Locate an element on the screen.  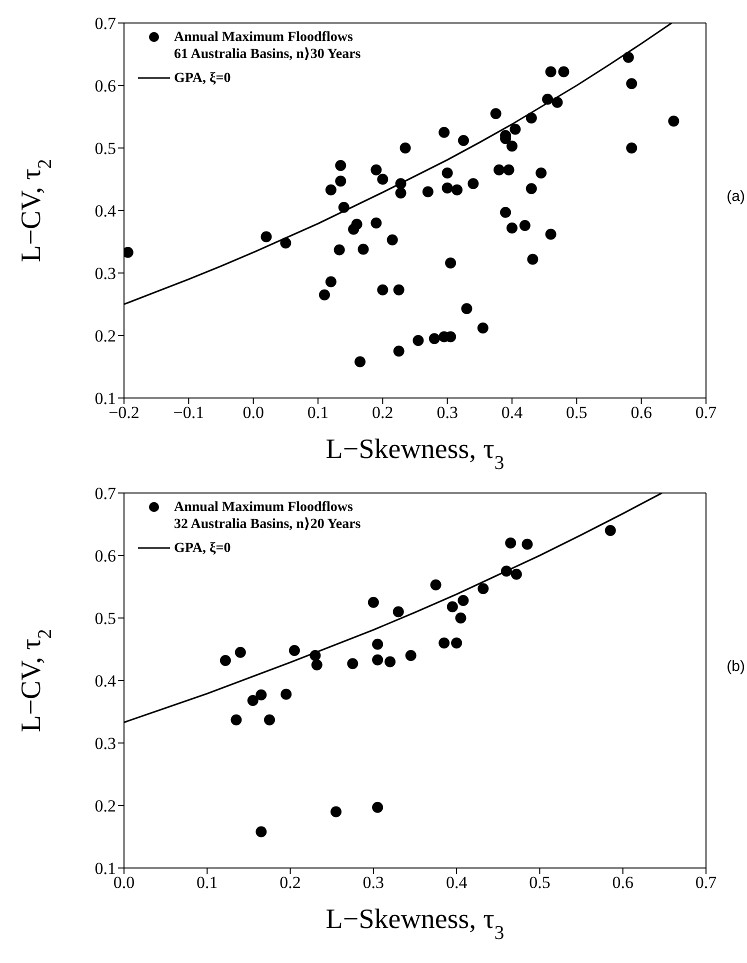
text: (b) is located at coordinates (735, 666).